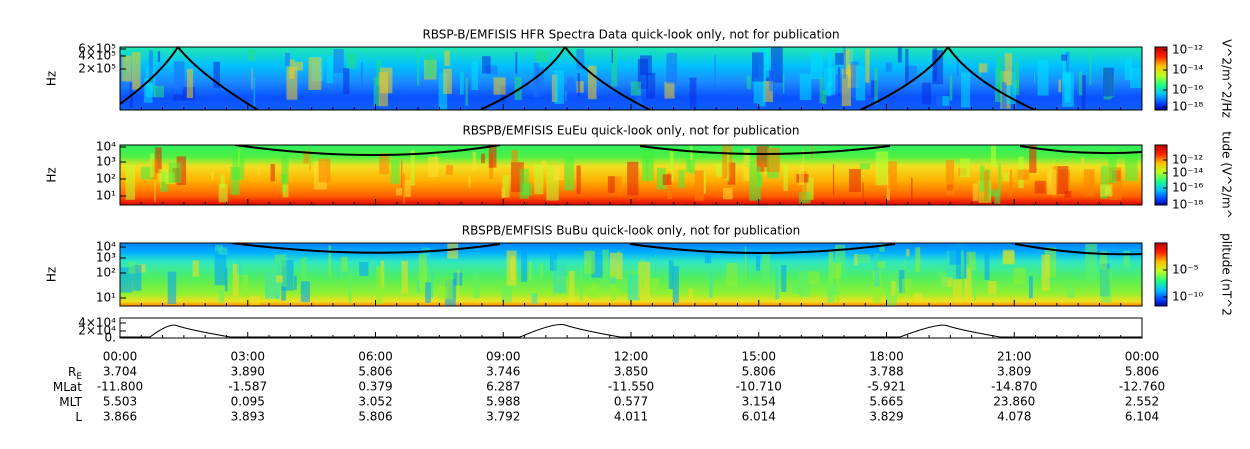 This screenshot has width=1250, height=449. I want to click on x-tick-label: 06:00, so click(375, 357).